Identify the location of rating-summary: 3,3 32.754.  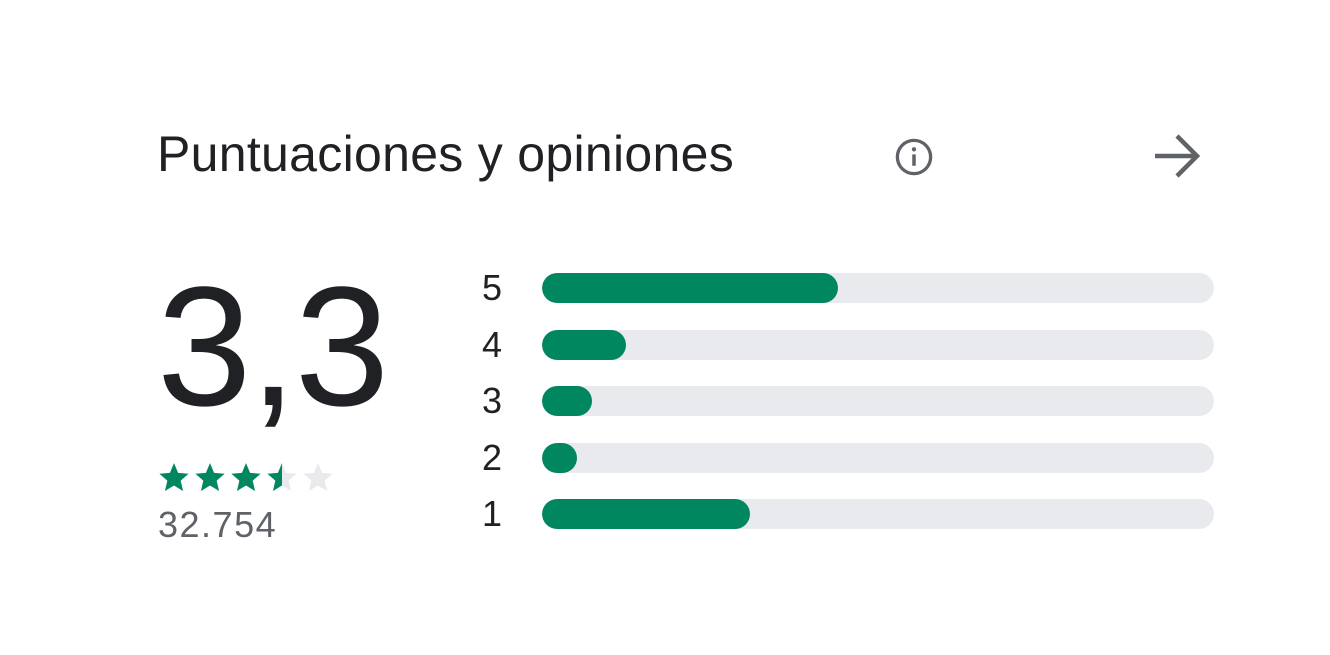
(287, 412).